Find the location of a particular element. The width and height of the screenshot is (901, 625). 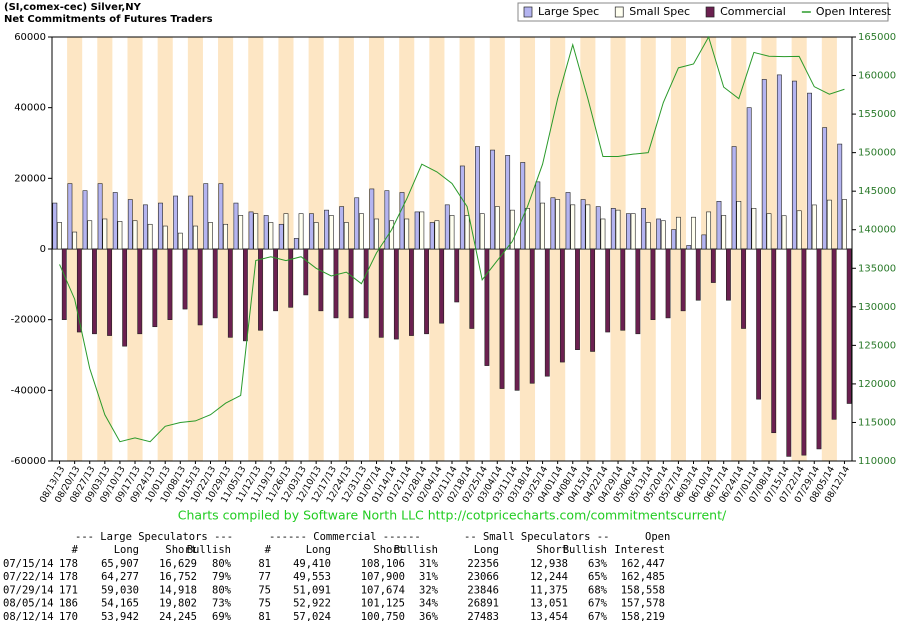

y-tick-label: 60000 is located at coordinates (30, 37).